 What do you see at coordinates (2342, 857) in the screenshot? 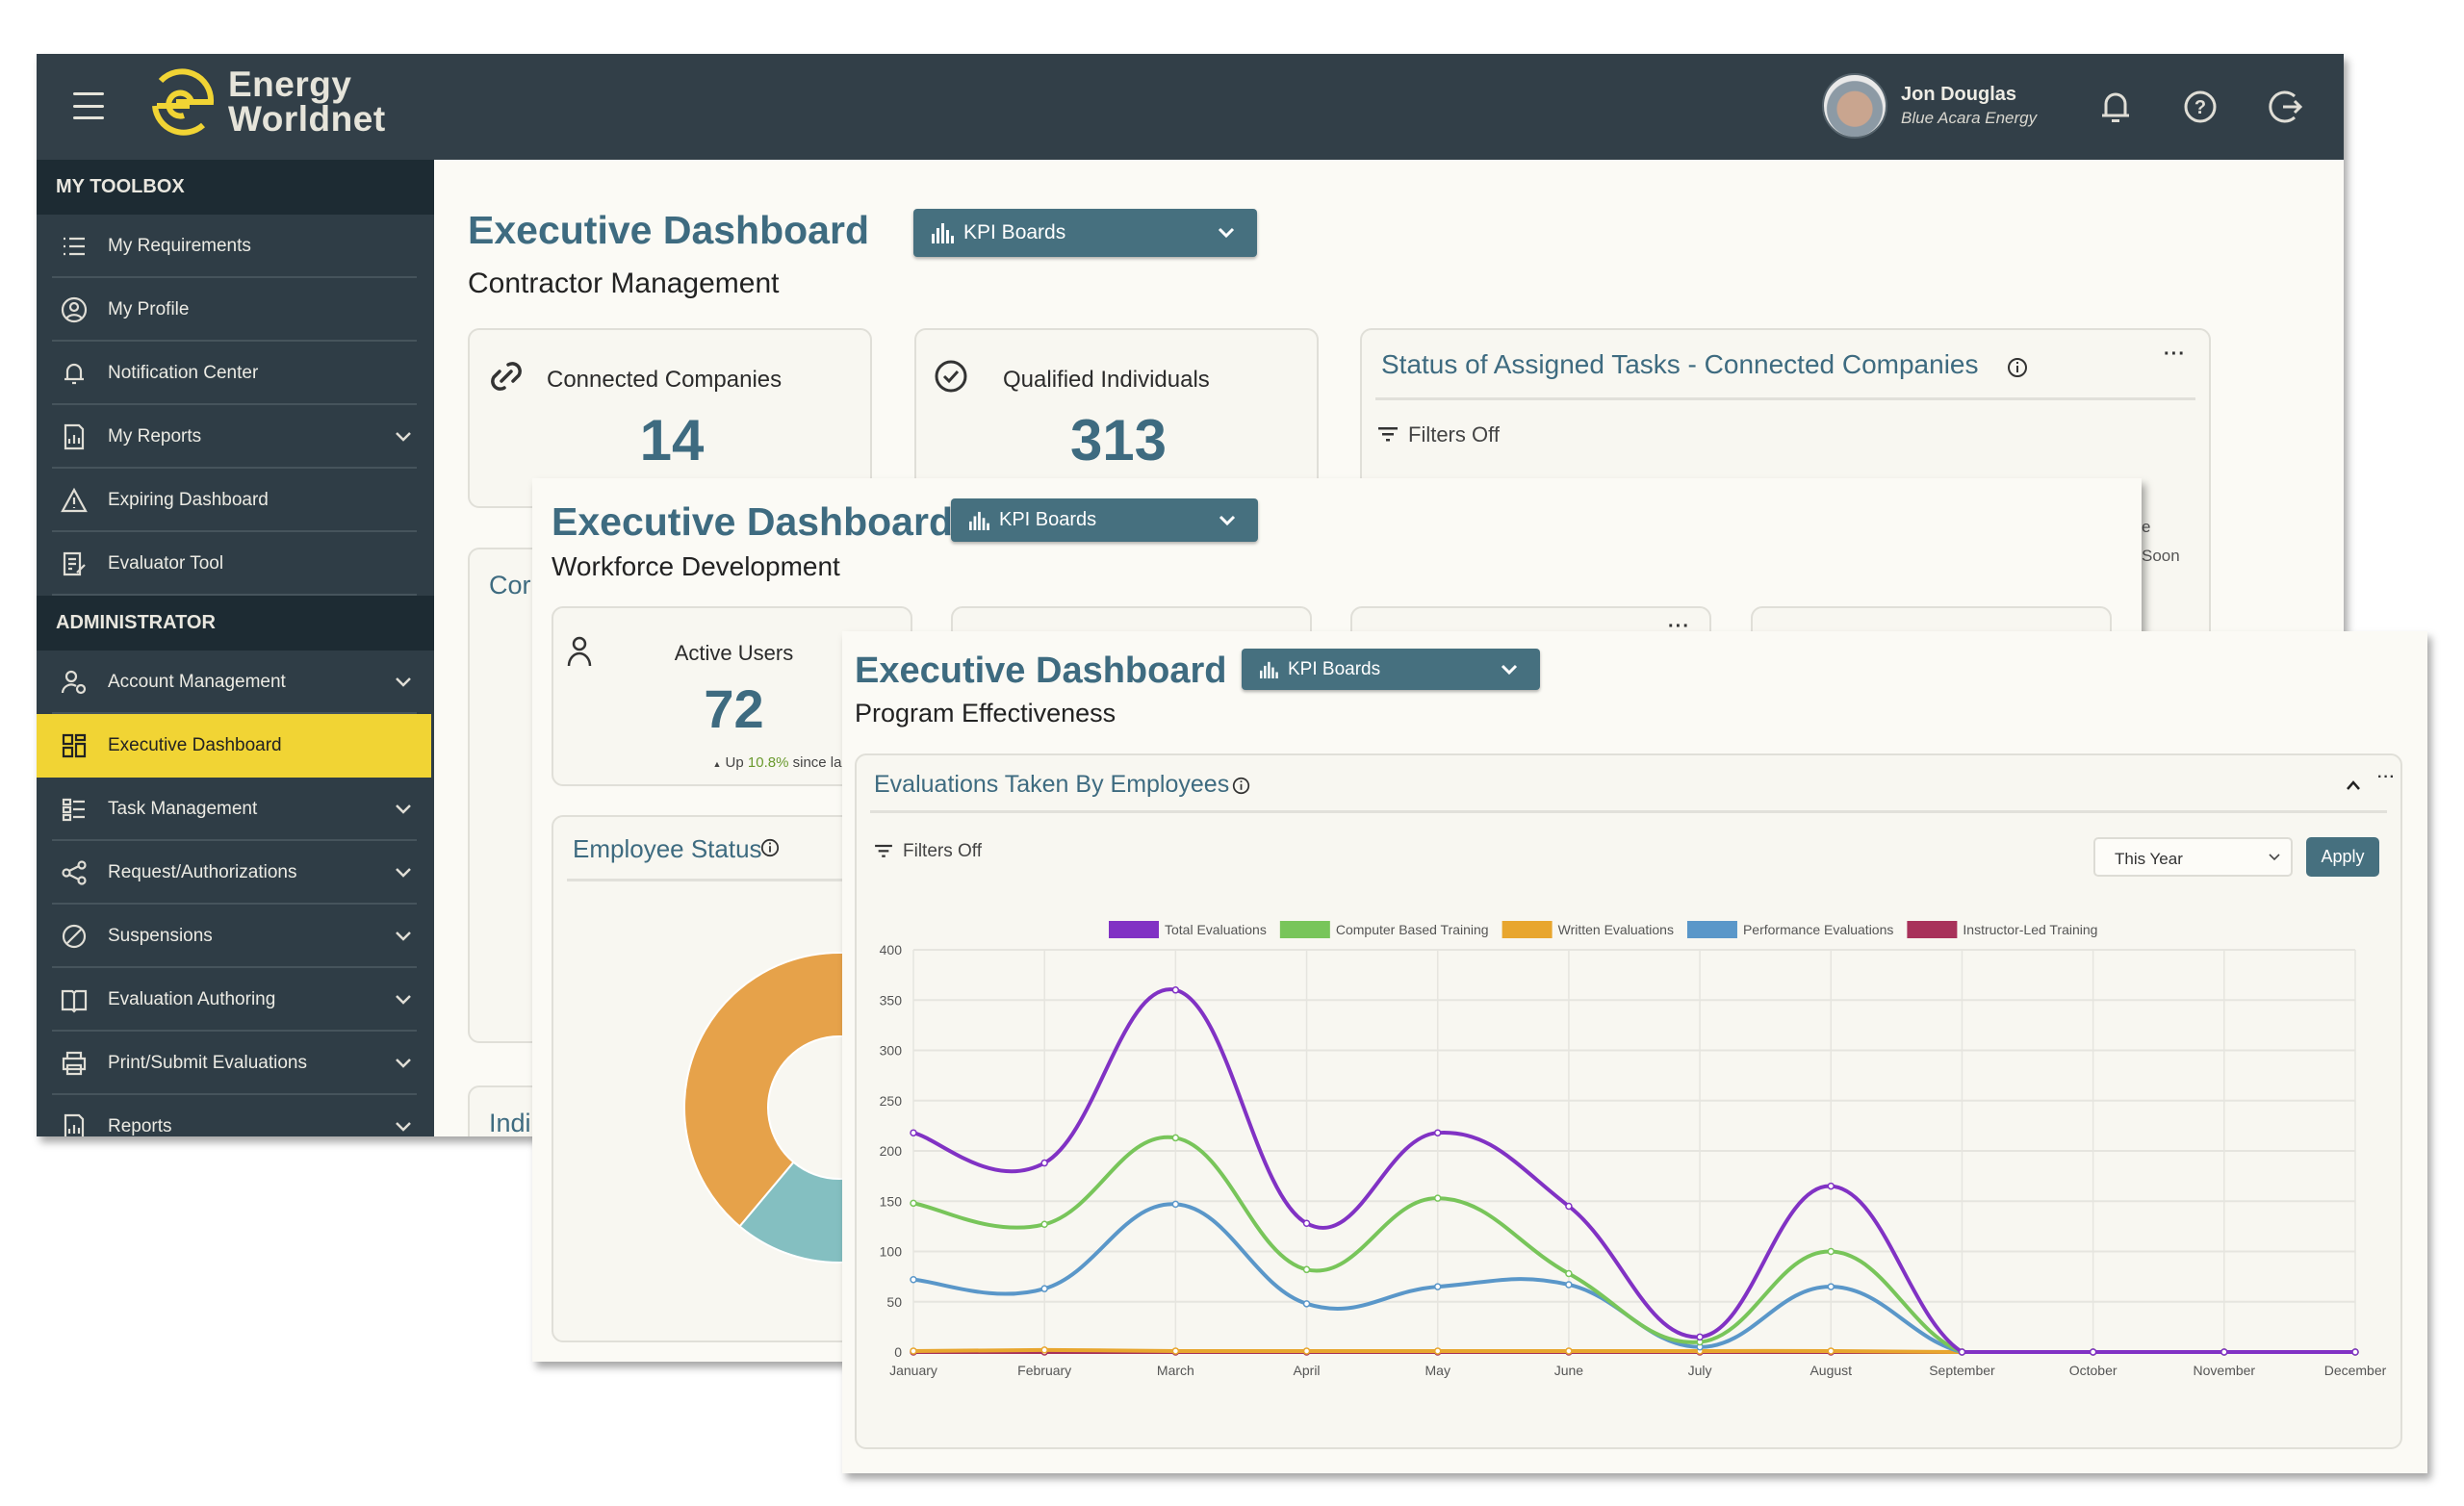
I see `apply-button: Apply` at bounding box center [2342, 857].